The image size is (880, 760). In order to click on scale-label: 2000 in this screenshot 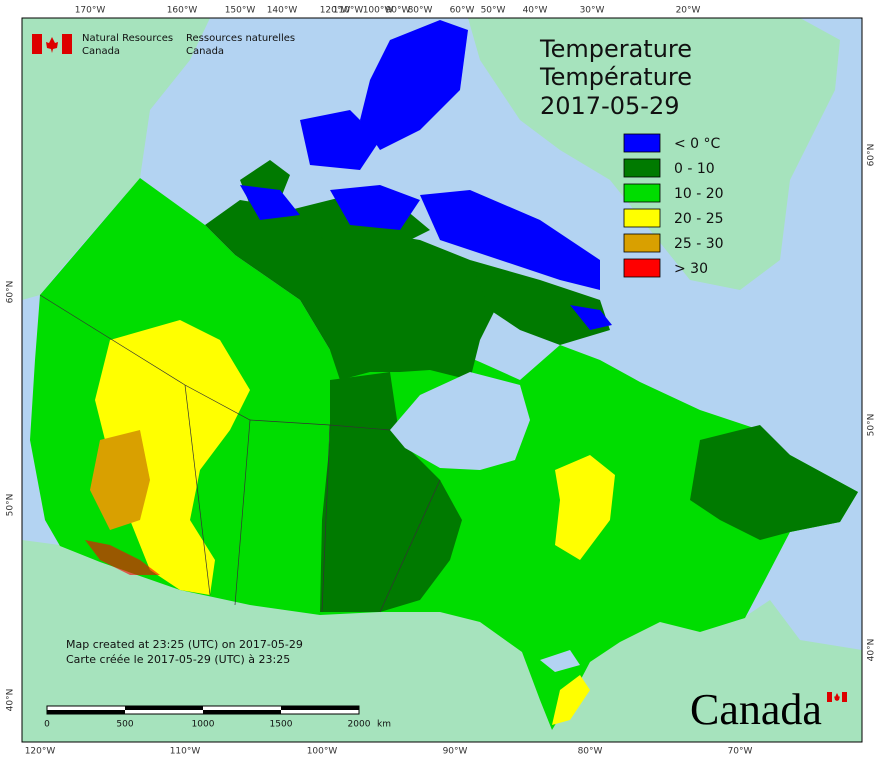, I will do `click(359, 725)`.